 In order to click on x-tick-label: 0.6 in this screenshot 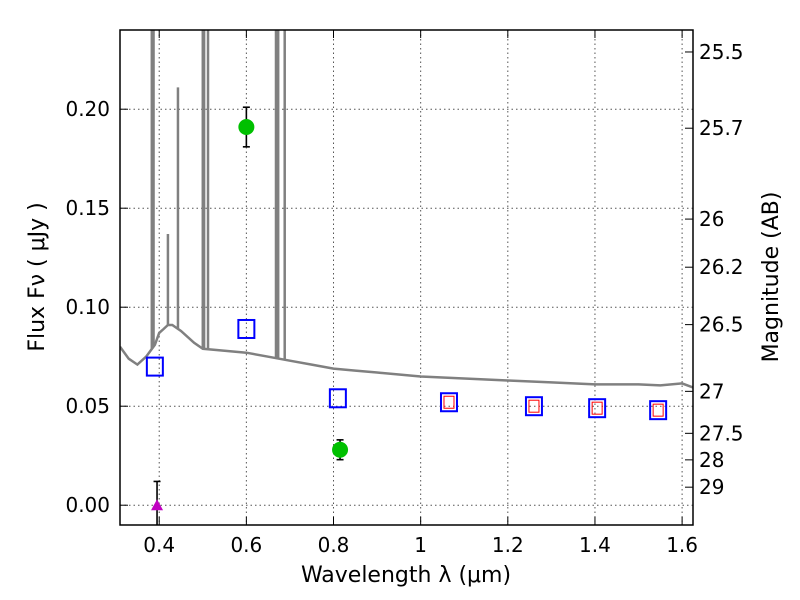, I will do `click(246, 545)`.